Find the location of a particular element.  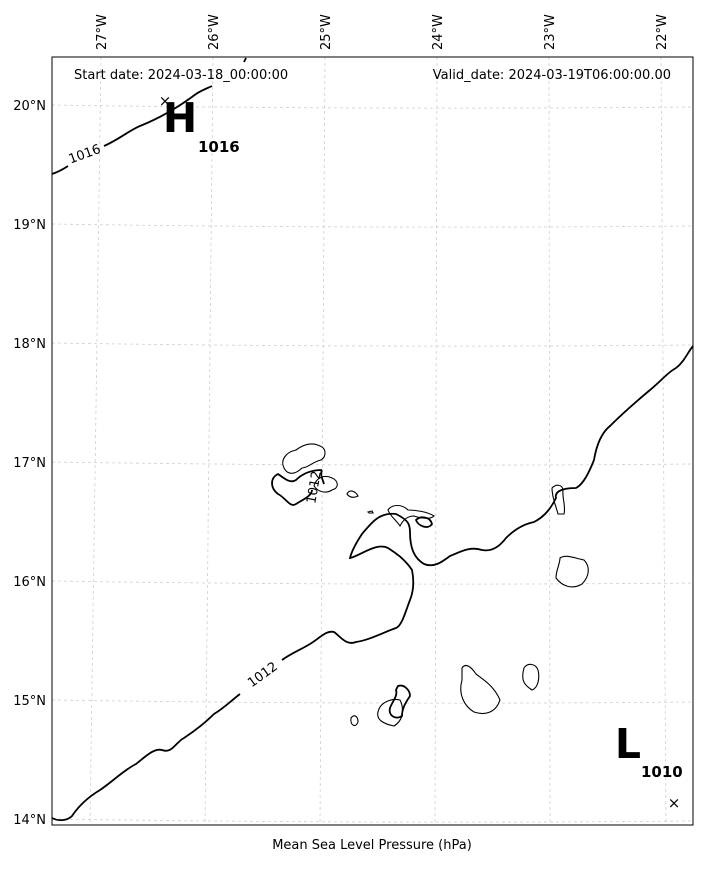

contour-label-1016: 1016 is located at coordinates (85, 154).